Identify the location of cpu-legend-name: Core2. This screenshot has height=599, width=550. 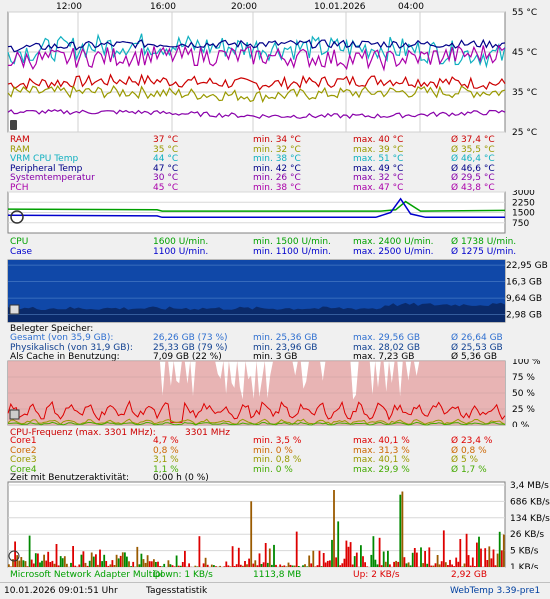
(23, 451).